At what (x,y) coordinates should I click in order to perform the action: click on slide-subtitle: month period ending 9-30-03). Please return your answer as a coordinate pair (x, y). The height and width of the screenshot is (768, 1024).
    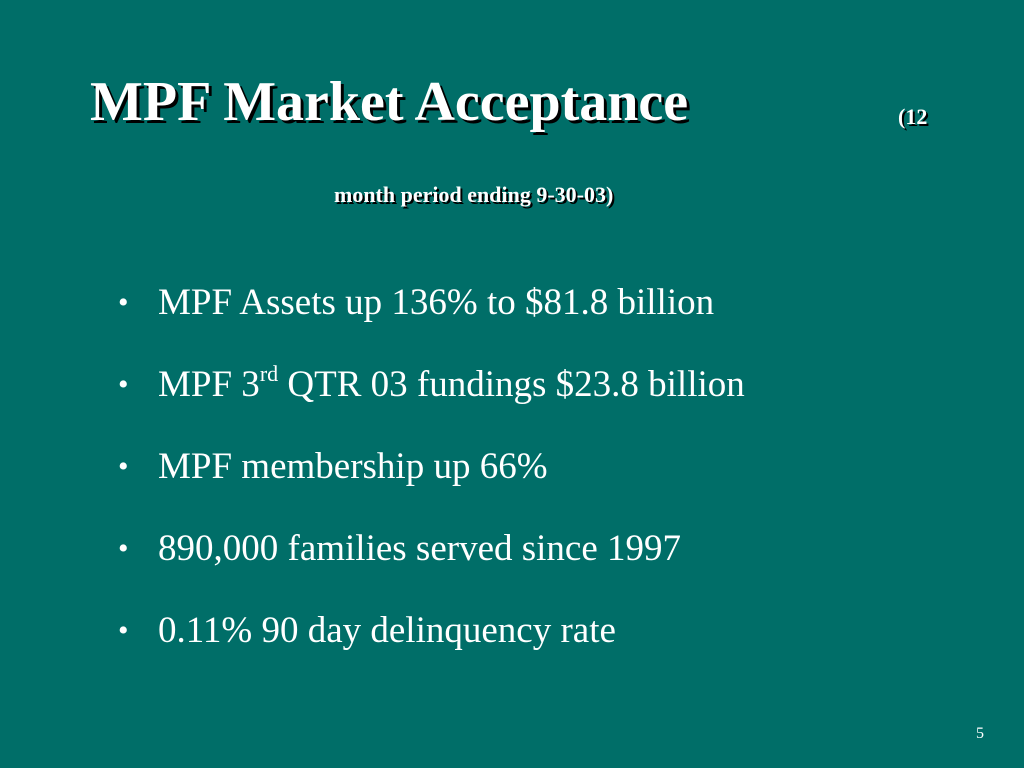
    Looking at the image, I should click on (474, 194).